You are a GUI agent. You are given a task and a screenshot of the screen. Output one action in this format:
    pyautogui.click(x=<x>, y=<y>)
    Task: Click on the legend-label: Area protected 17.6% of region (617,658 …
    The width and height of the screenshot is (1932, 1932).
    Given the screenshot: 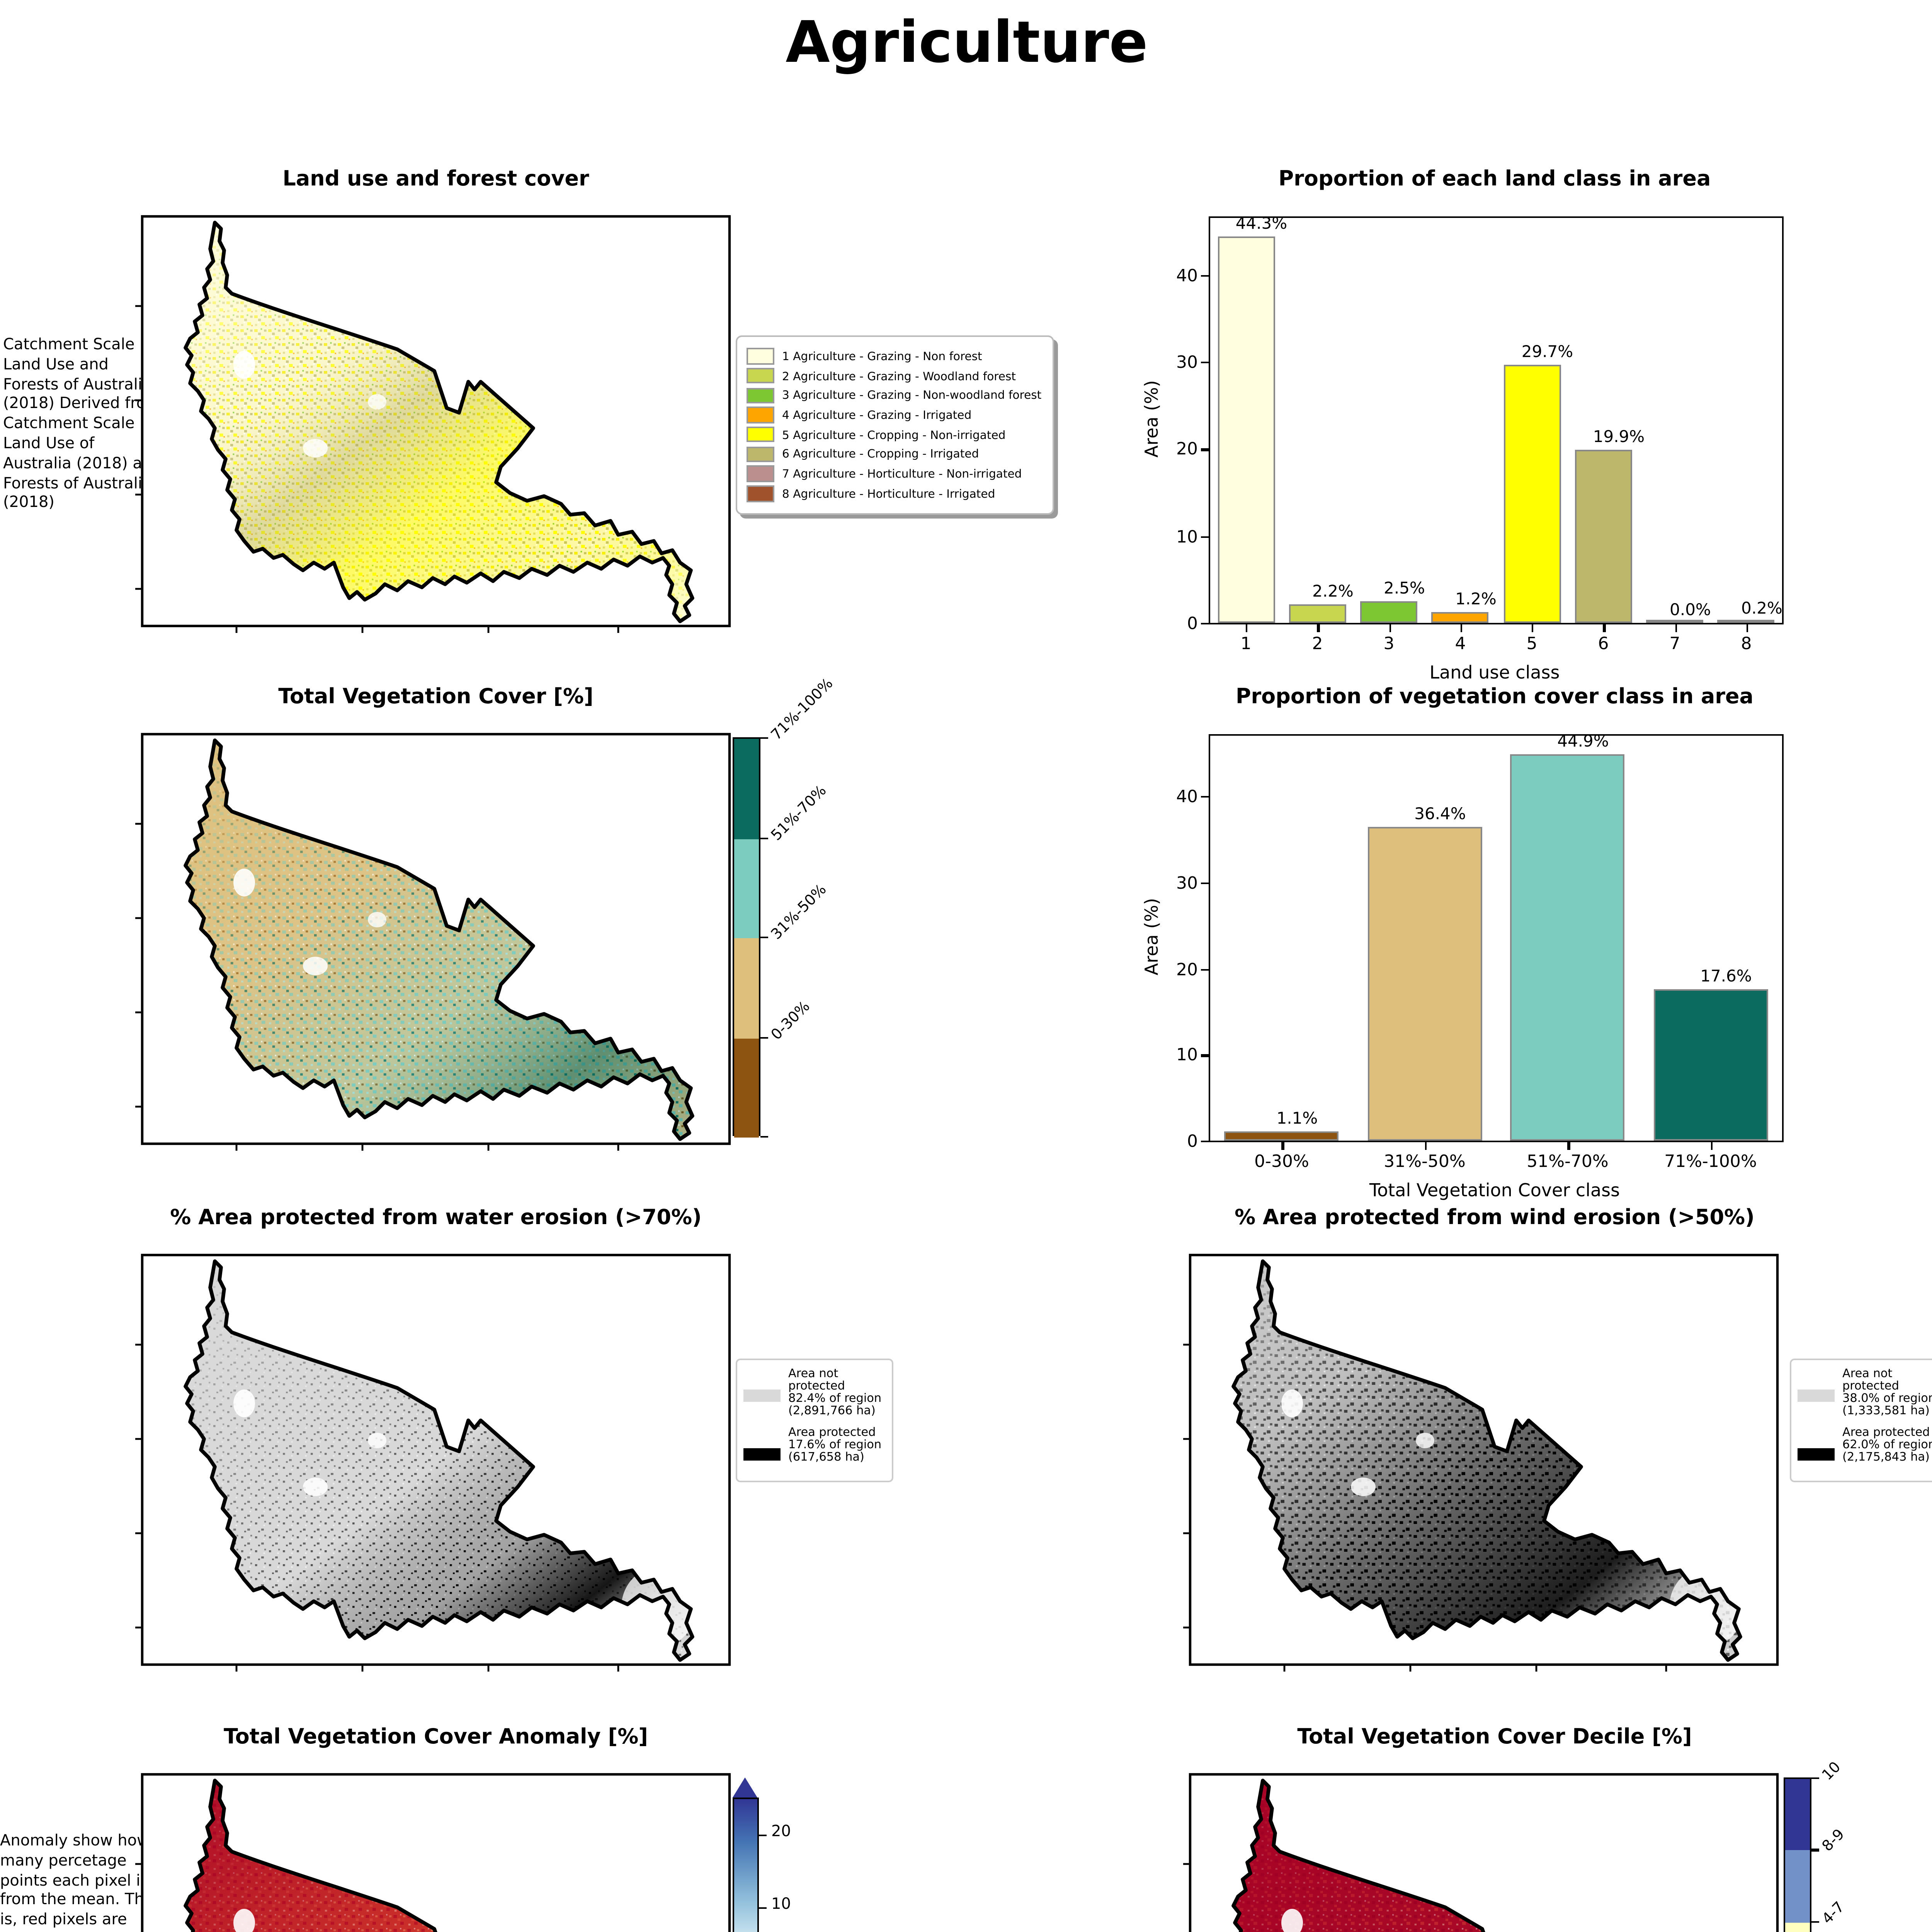 What is the action you would take?
    pyautogui.click(x=835, y=1445)
    